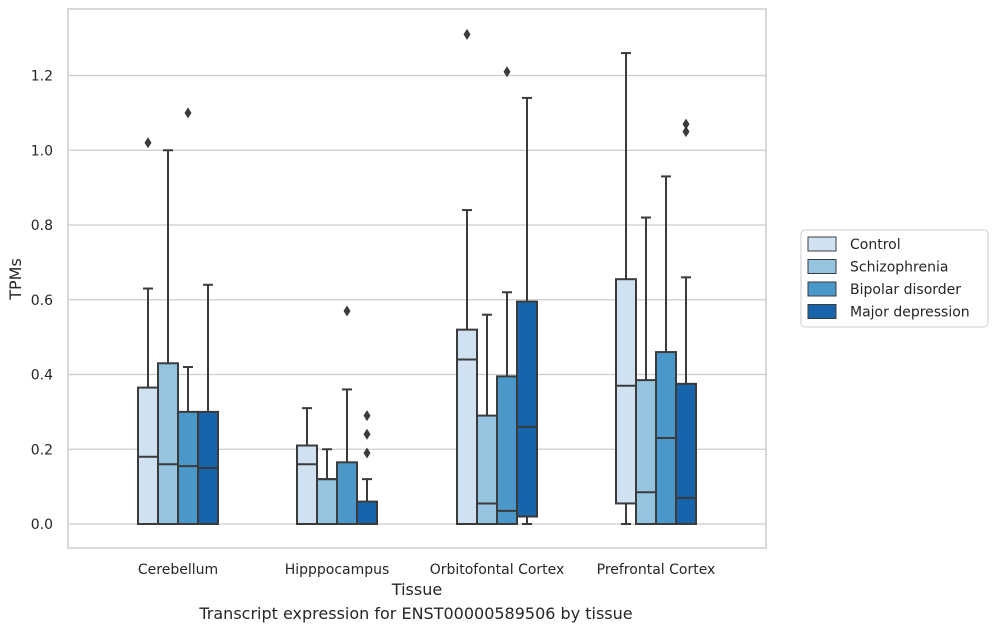  What do you see at coordinates (337, 570) in the screenshot?
I see `x-tick-label: Hipppocampus` at bounding box center [337, 570].